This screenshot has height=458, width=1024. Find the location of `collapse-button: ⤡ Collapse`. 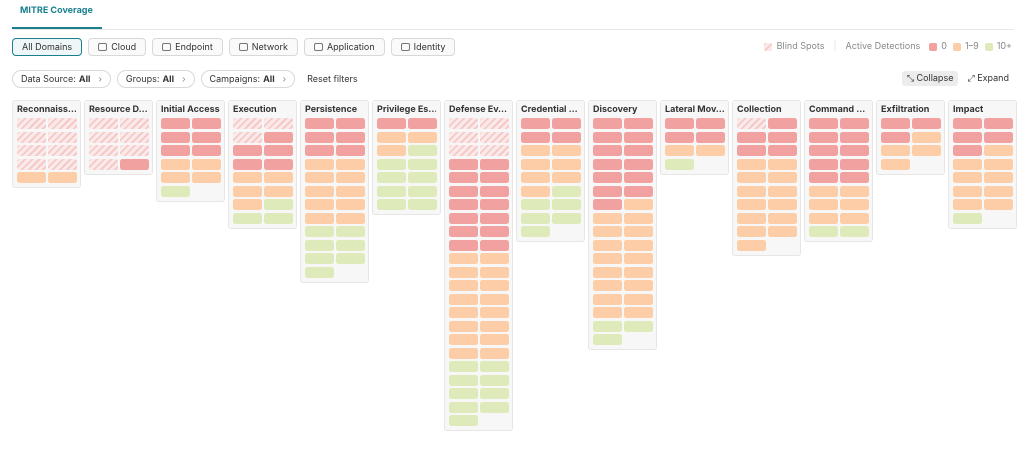

collapse-button: ⤡ Collapse is located at coordinates (930, 78).